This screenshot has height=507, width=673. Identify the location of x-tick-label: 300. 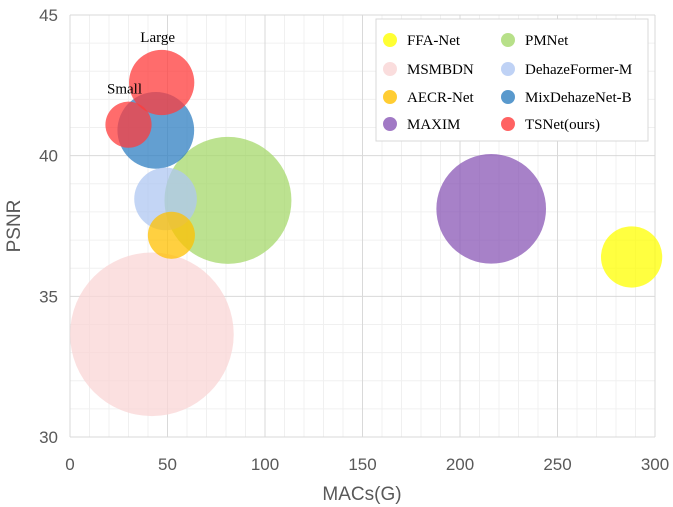
(655, 464).